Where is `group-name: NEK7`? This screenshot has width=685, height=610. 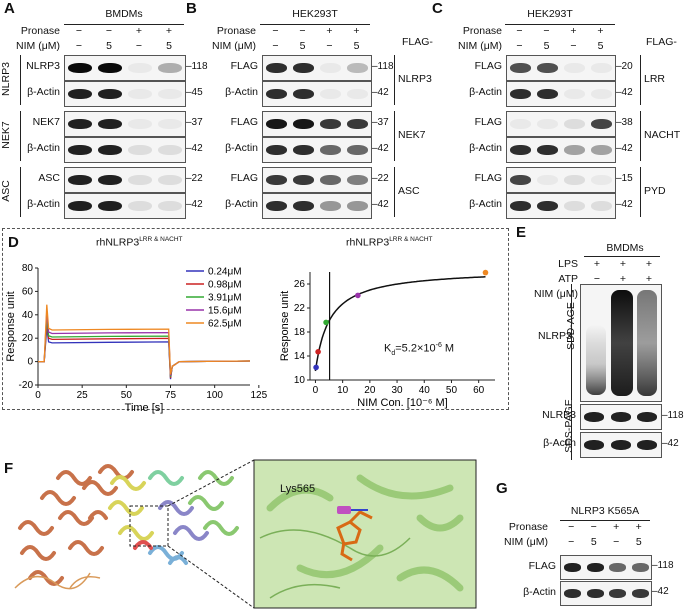
group-name: NEK7 is located at coordinates (412, 135).